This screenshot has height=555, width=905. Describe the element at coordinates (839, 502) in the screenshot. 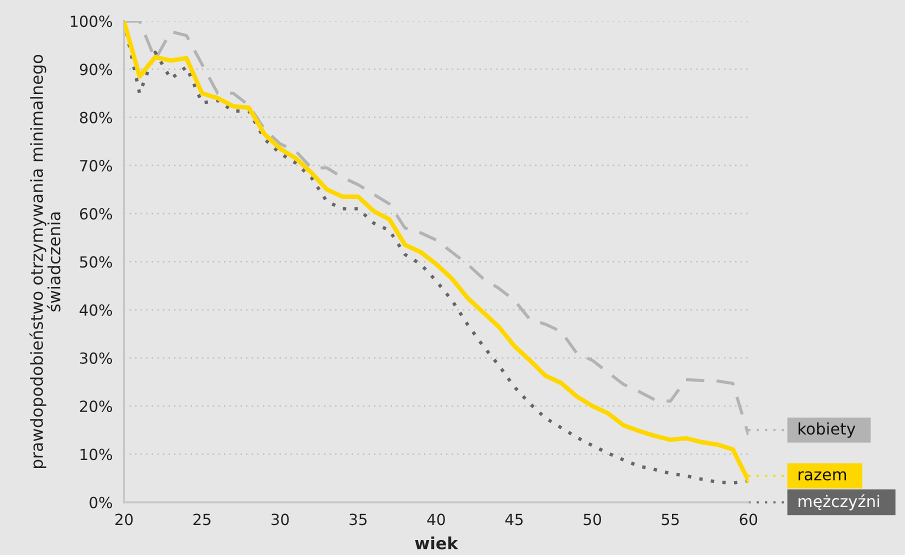

I see `legend-label: mężczyźni` at that location.